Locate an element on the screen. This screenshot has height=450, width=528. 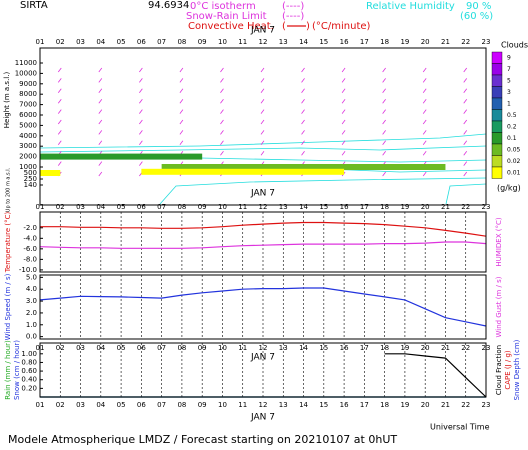
y-tick-label: 0.20 is located at coordinates (29, 388).